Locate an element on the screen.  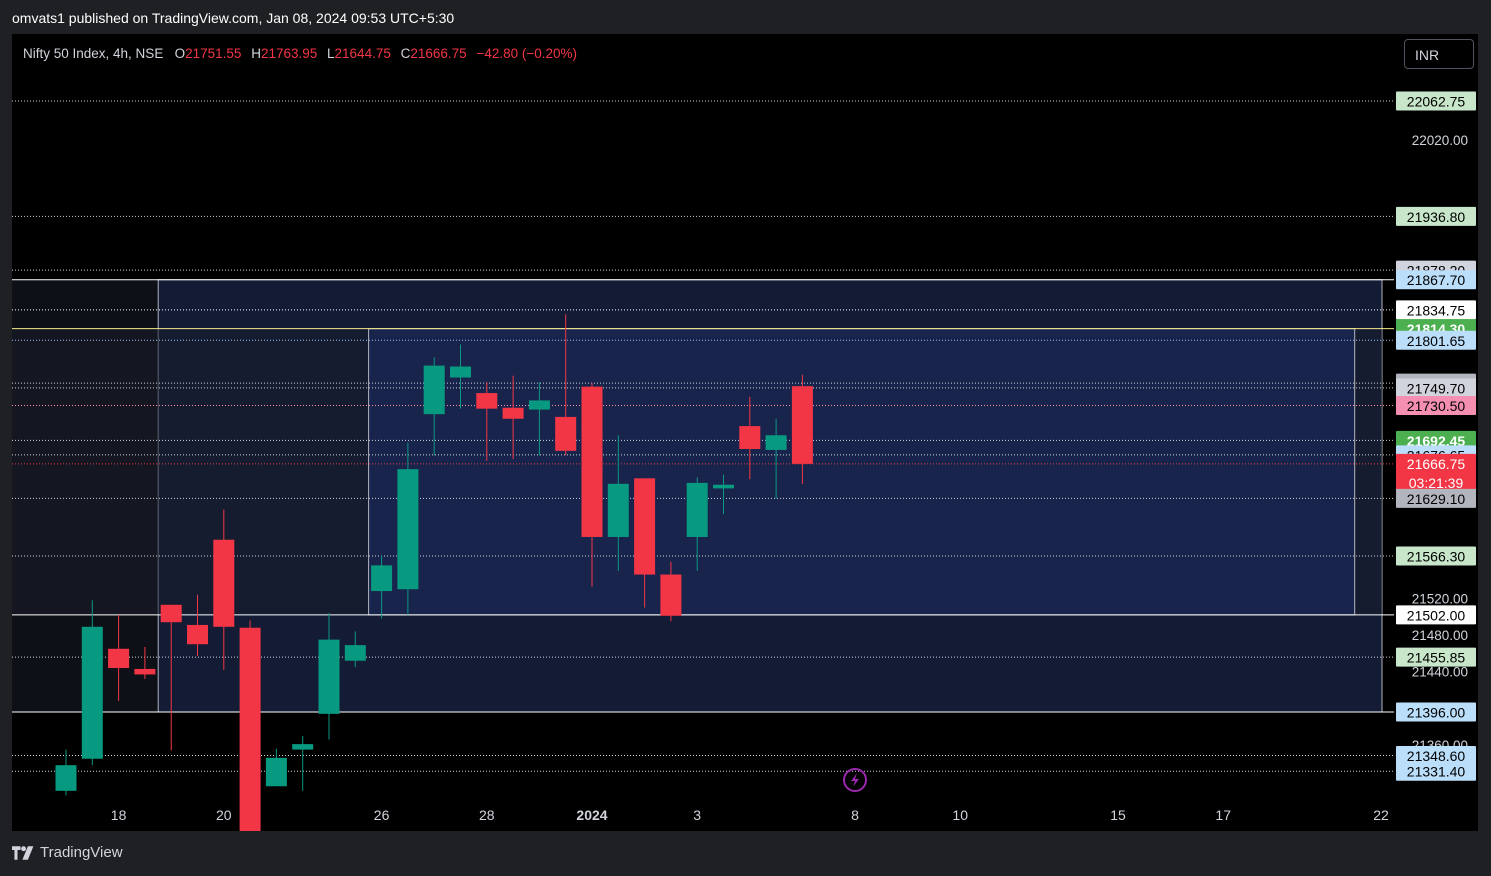
price-badge-text: 21629.10 is located at coordinates (1436, 499).